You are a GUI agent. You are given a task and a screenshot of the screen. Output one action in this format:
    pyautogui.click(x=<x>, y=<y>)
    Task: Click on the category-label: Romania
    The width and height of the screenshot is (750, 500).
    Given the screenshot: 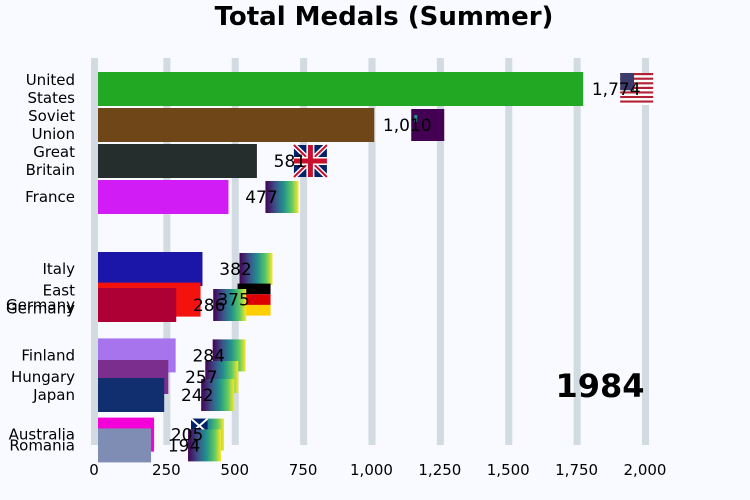 What is the action you would take?
    pyautogui.click(x=42, y=445)
    